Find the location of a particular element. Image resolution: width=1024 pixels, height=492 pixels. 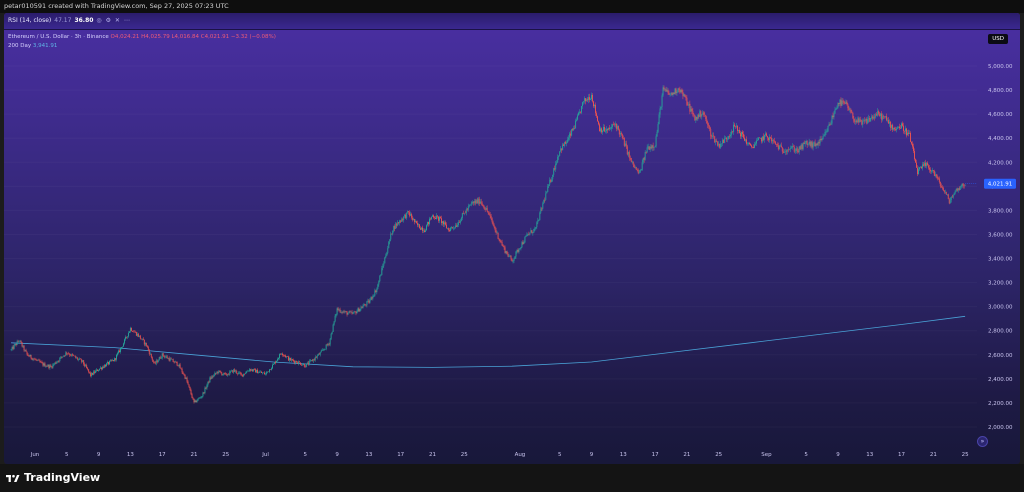

x-tick-label: 17 is located at coordinates (400, 455).